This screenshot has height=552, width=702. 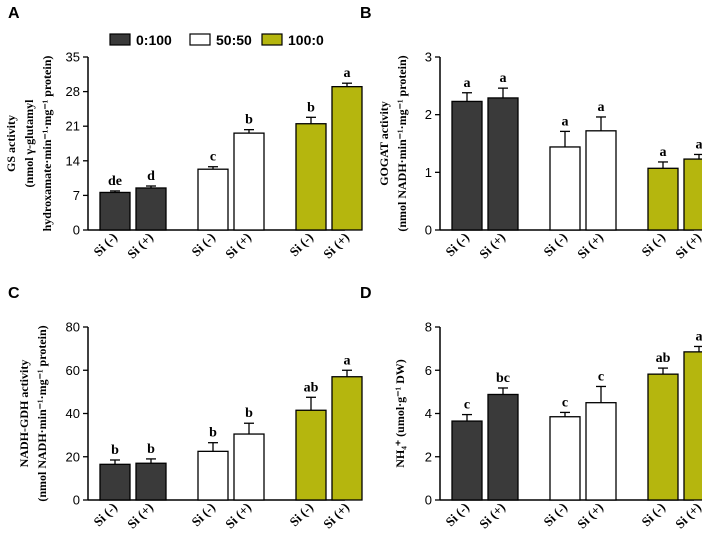 What do you see at coordinates (14, 293) in the screenshot?
I see `panel-label-c: C` at bounding box center [14, 293].